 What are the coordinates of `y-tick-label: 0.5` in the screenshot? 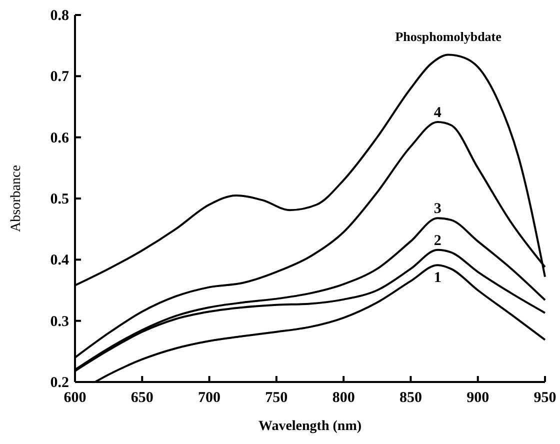 It's located at (59, 200).